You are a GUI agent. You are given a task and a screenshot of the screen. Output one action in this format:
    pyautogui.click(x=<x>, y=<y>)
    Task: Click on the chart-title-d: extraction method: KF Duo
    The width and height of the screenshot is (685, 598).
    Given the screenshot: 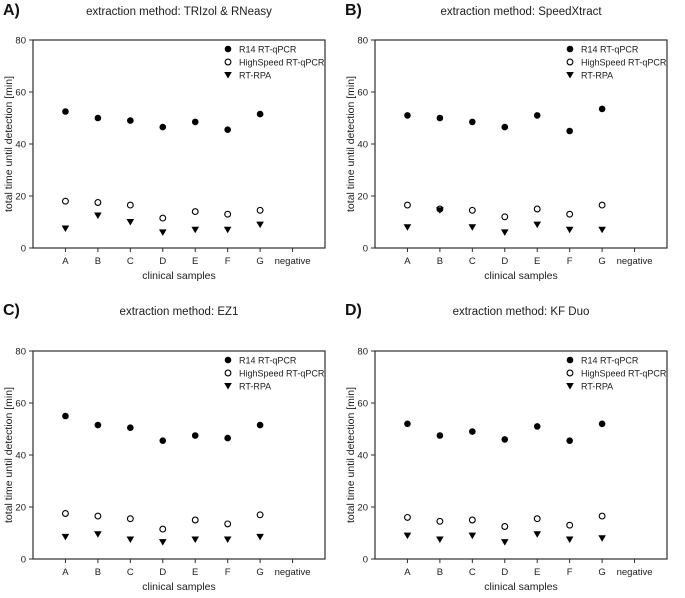 What is the action you would take?
    pyautogui.click(x=521, y=312)
    